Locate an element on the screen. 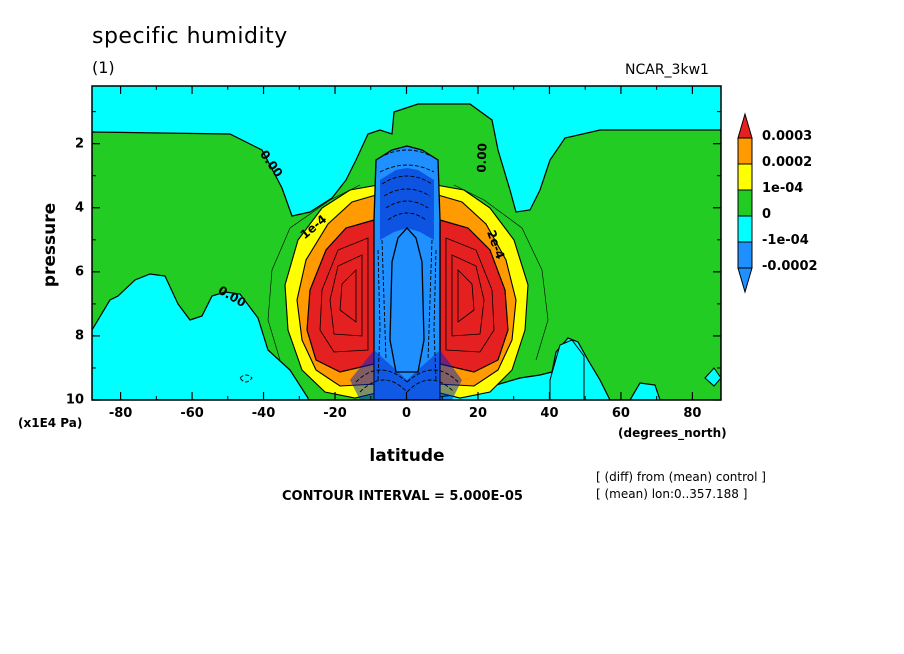 Image resolution: width=904 pixels, height=654 pixels. deep-negative-bottom is located at coordinates (406, 375).